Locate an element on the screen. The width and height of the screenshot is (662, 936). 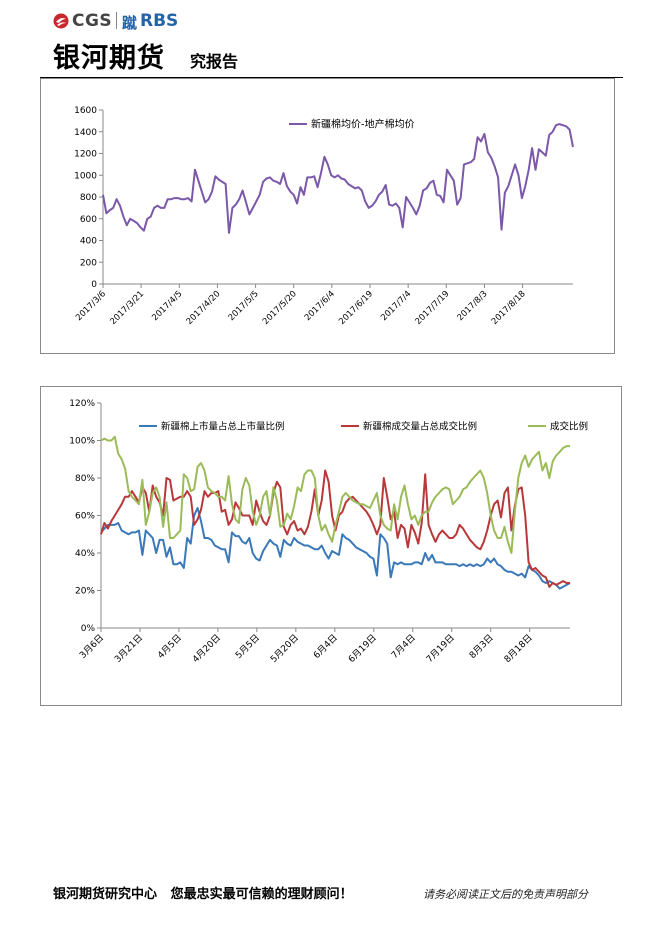
x-tick-label: 4月5日 is located at coordinates (169, 646).